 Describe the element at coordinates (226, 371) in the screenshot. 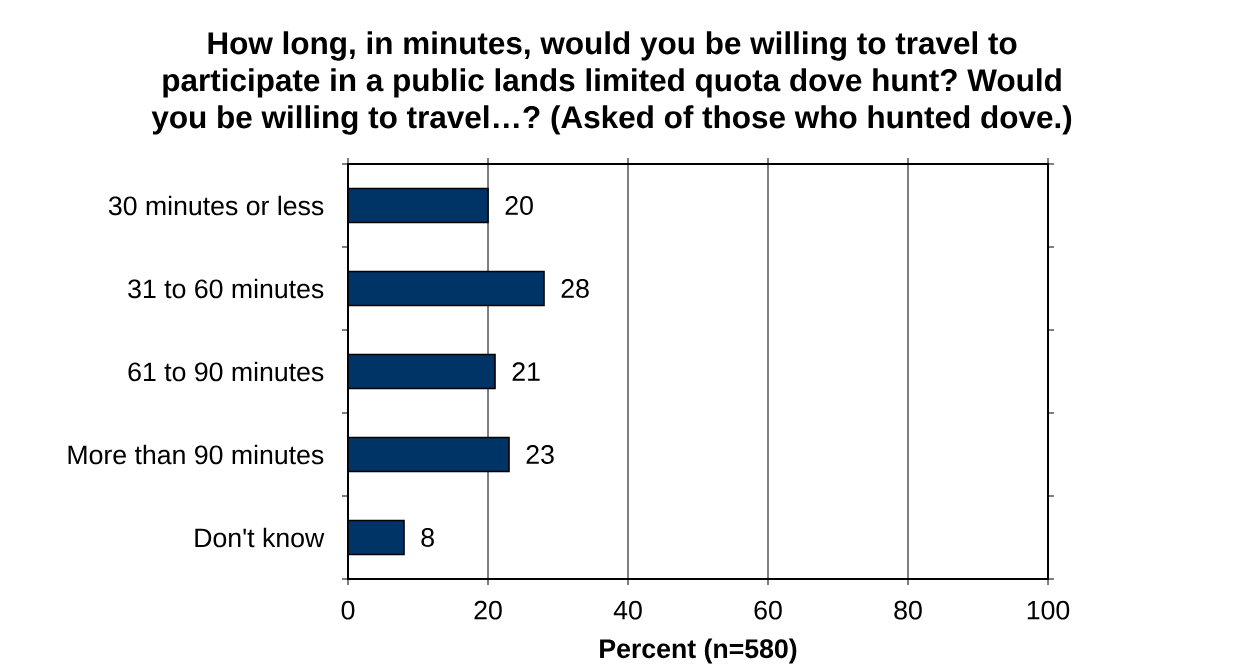

I see `y-tick-label: 61 to 90 minutes` at that location.